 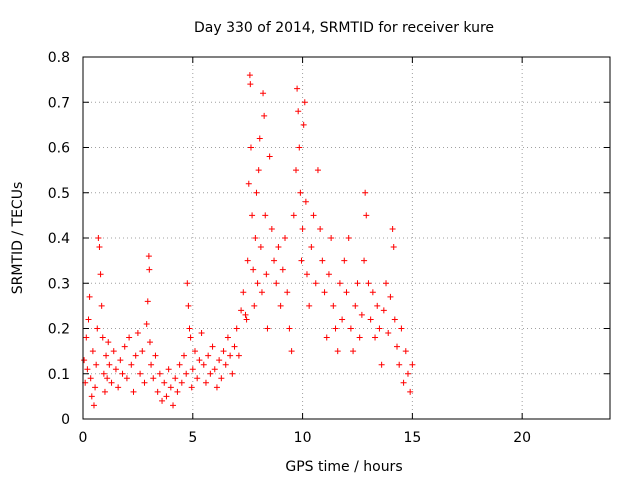 I want to click on y-tick-label: 0.3, so click(x=59, y=284).